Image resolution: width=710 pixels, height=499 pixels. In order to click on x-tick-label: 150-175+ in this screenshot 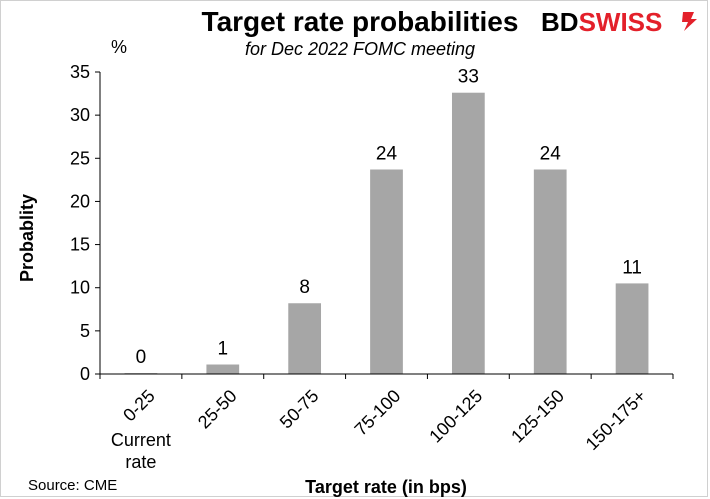, I will do `click(616, 420)`.